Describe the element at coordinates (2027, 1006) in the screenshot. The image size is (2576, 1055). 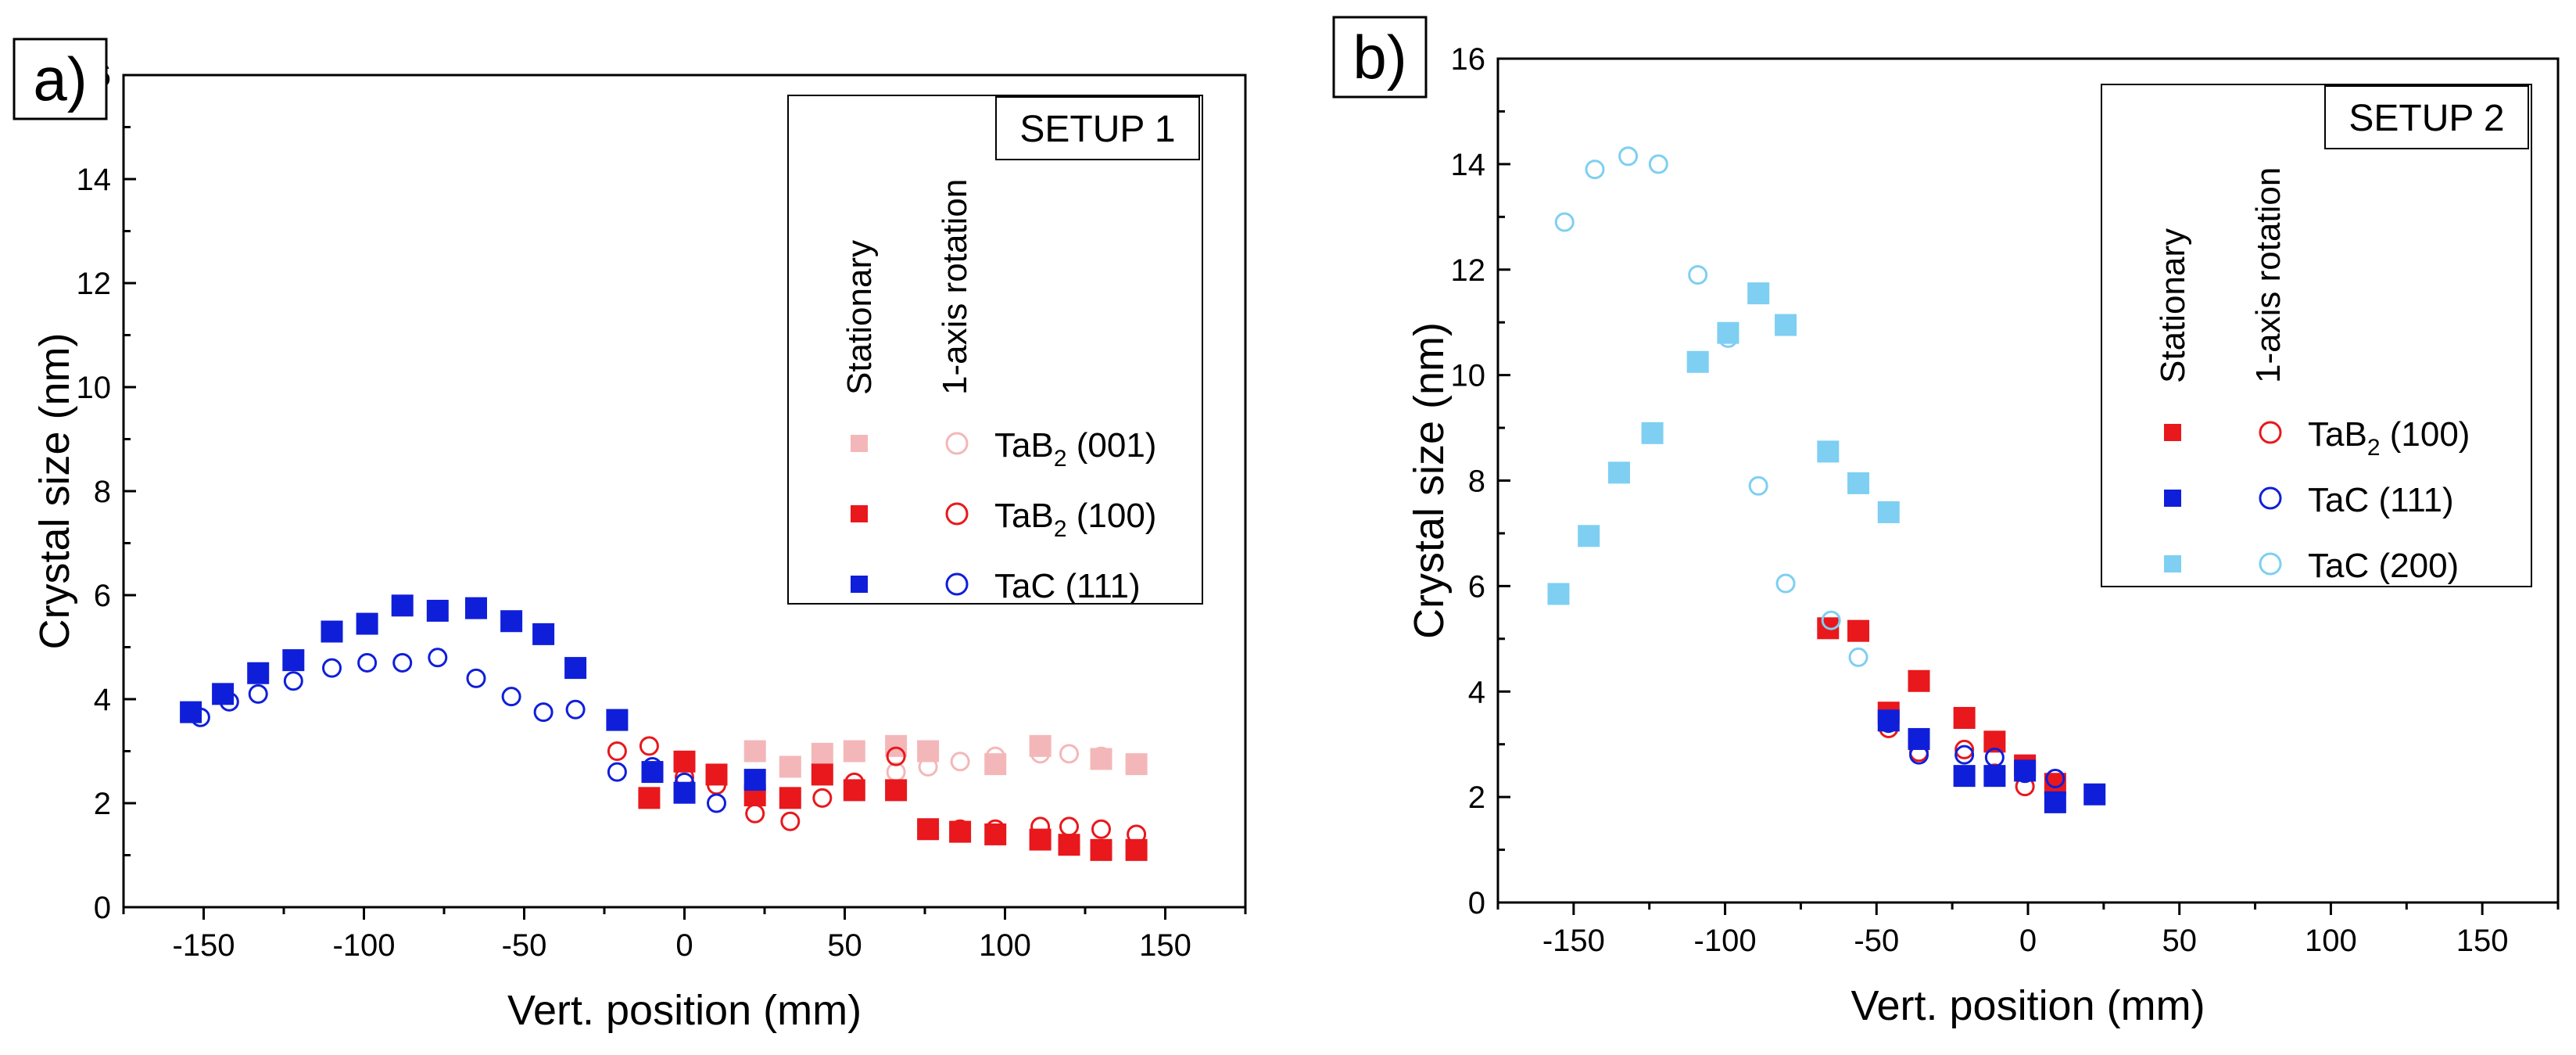
I see `x-axis-title: Vert. position (mm)` at that location.